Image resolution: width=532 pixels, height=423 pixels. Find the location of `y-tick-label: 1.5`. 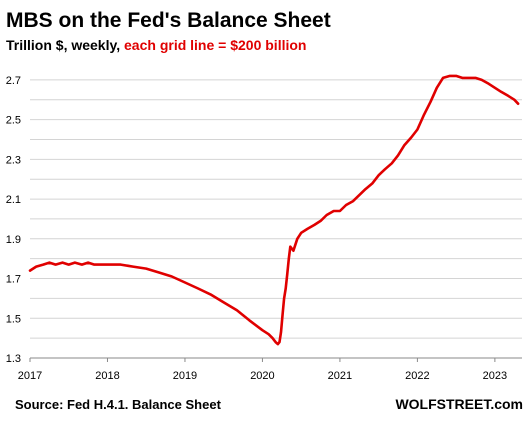

y-tick-label: 1.5 is located at coordinates (13, 319).